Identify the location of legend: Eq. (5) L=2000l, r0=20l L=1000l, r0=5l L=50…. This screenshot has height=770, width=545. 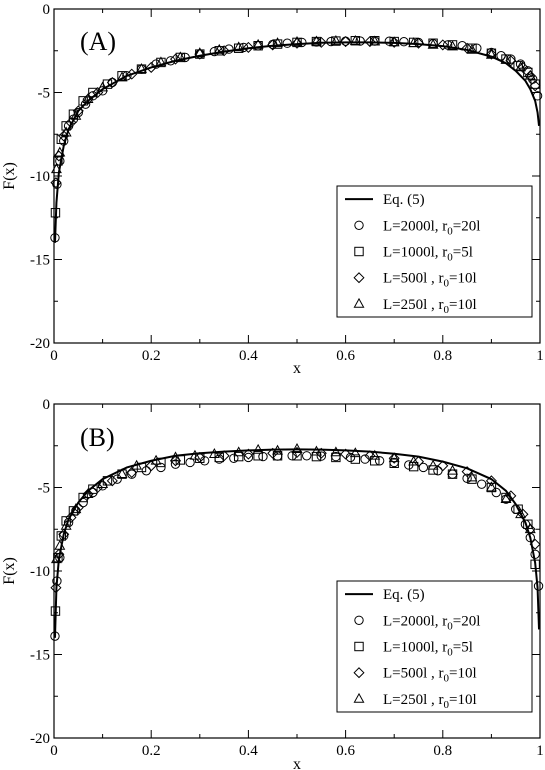
(434, 646).